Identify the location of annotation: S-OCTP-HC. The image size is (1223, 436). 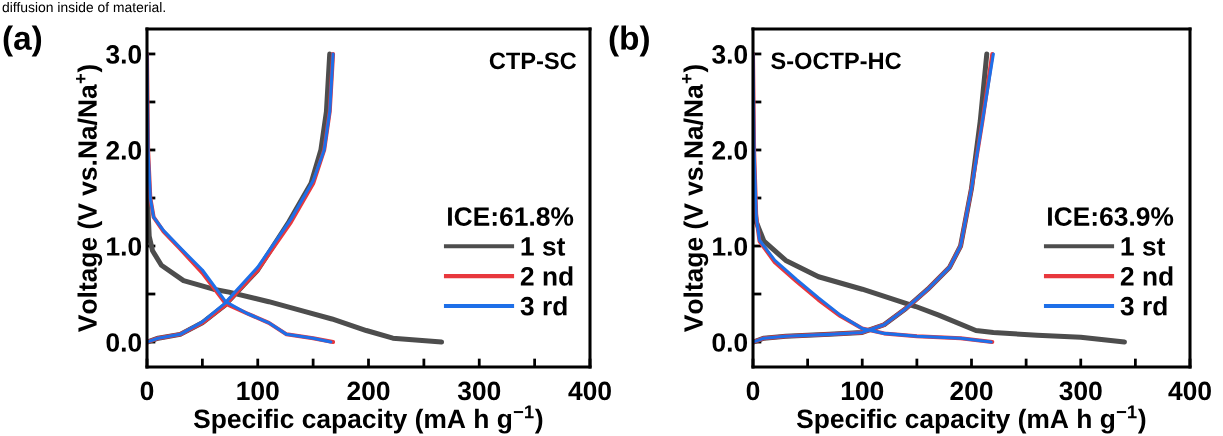
(836, 61).